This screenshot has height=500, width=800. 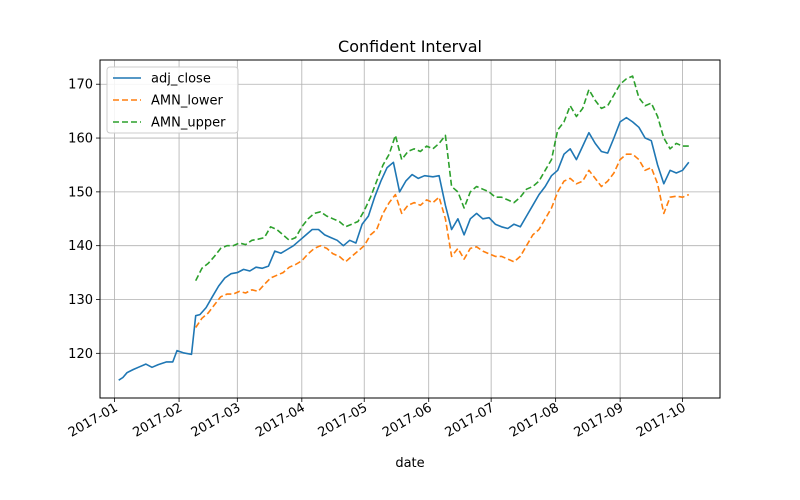 I want to click on chart-title: Confident Interval, so click(x=410, y=46).